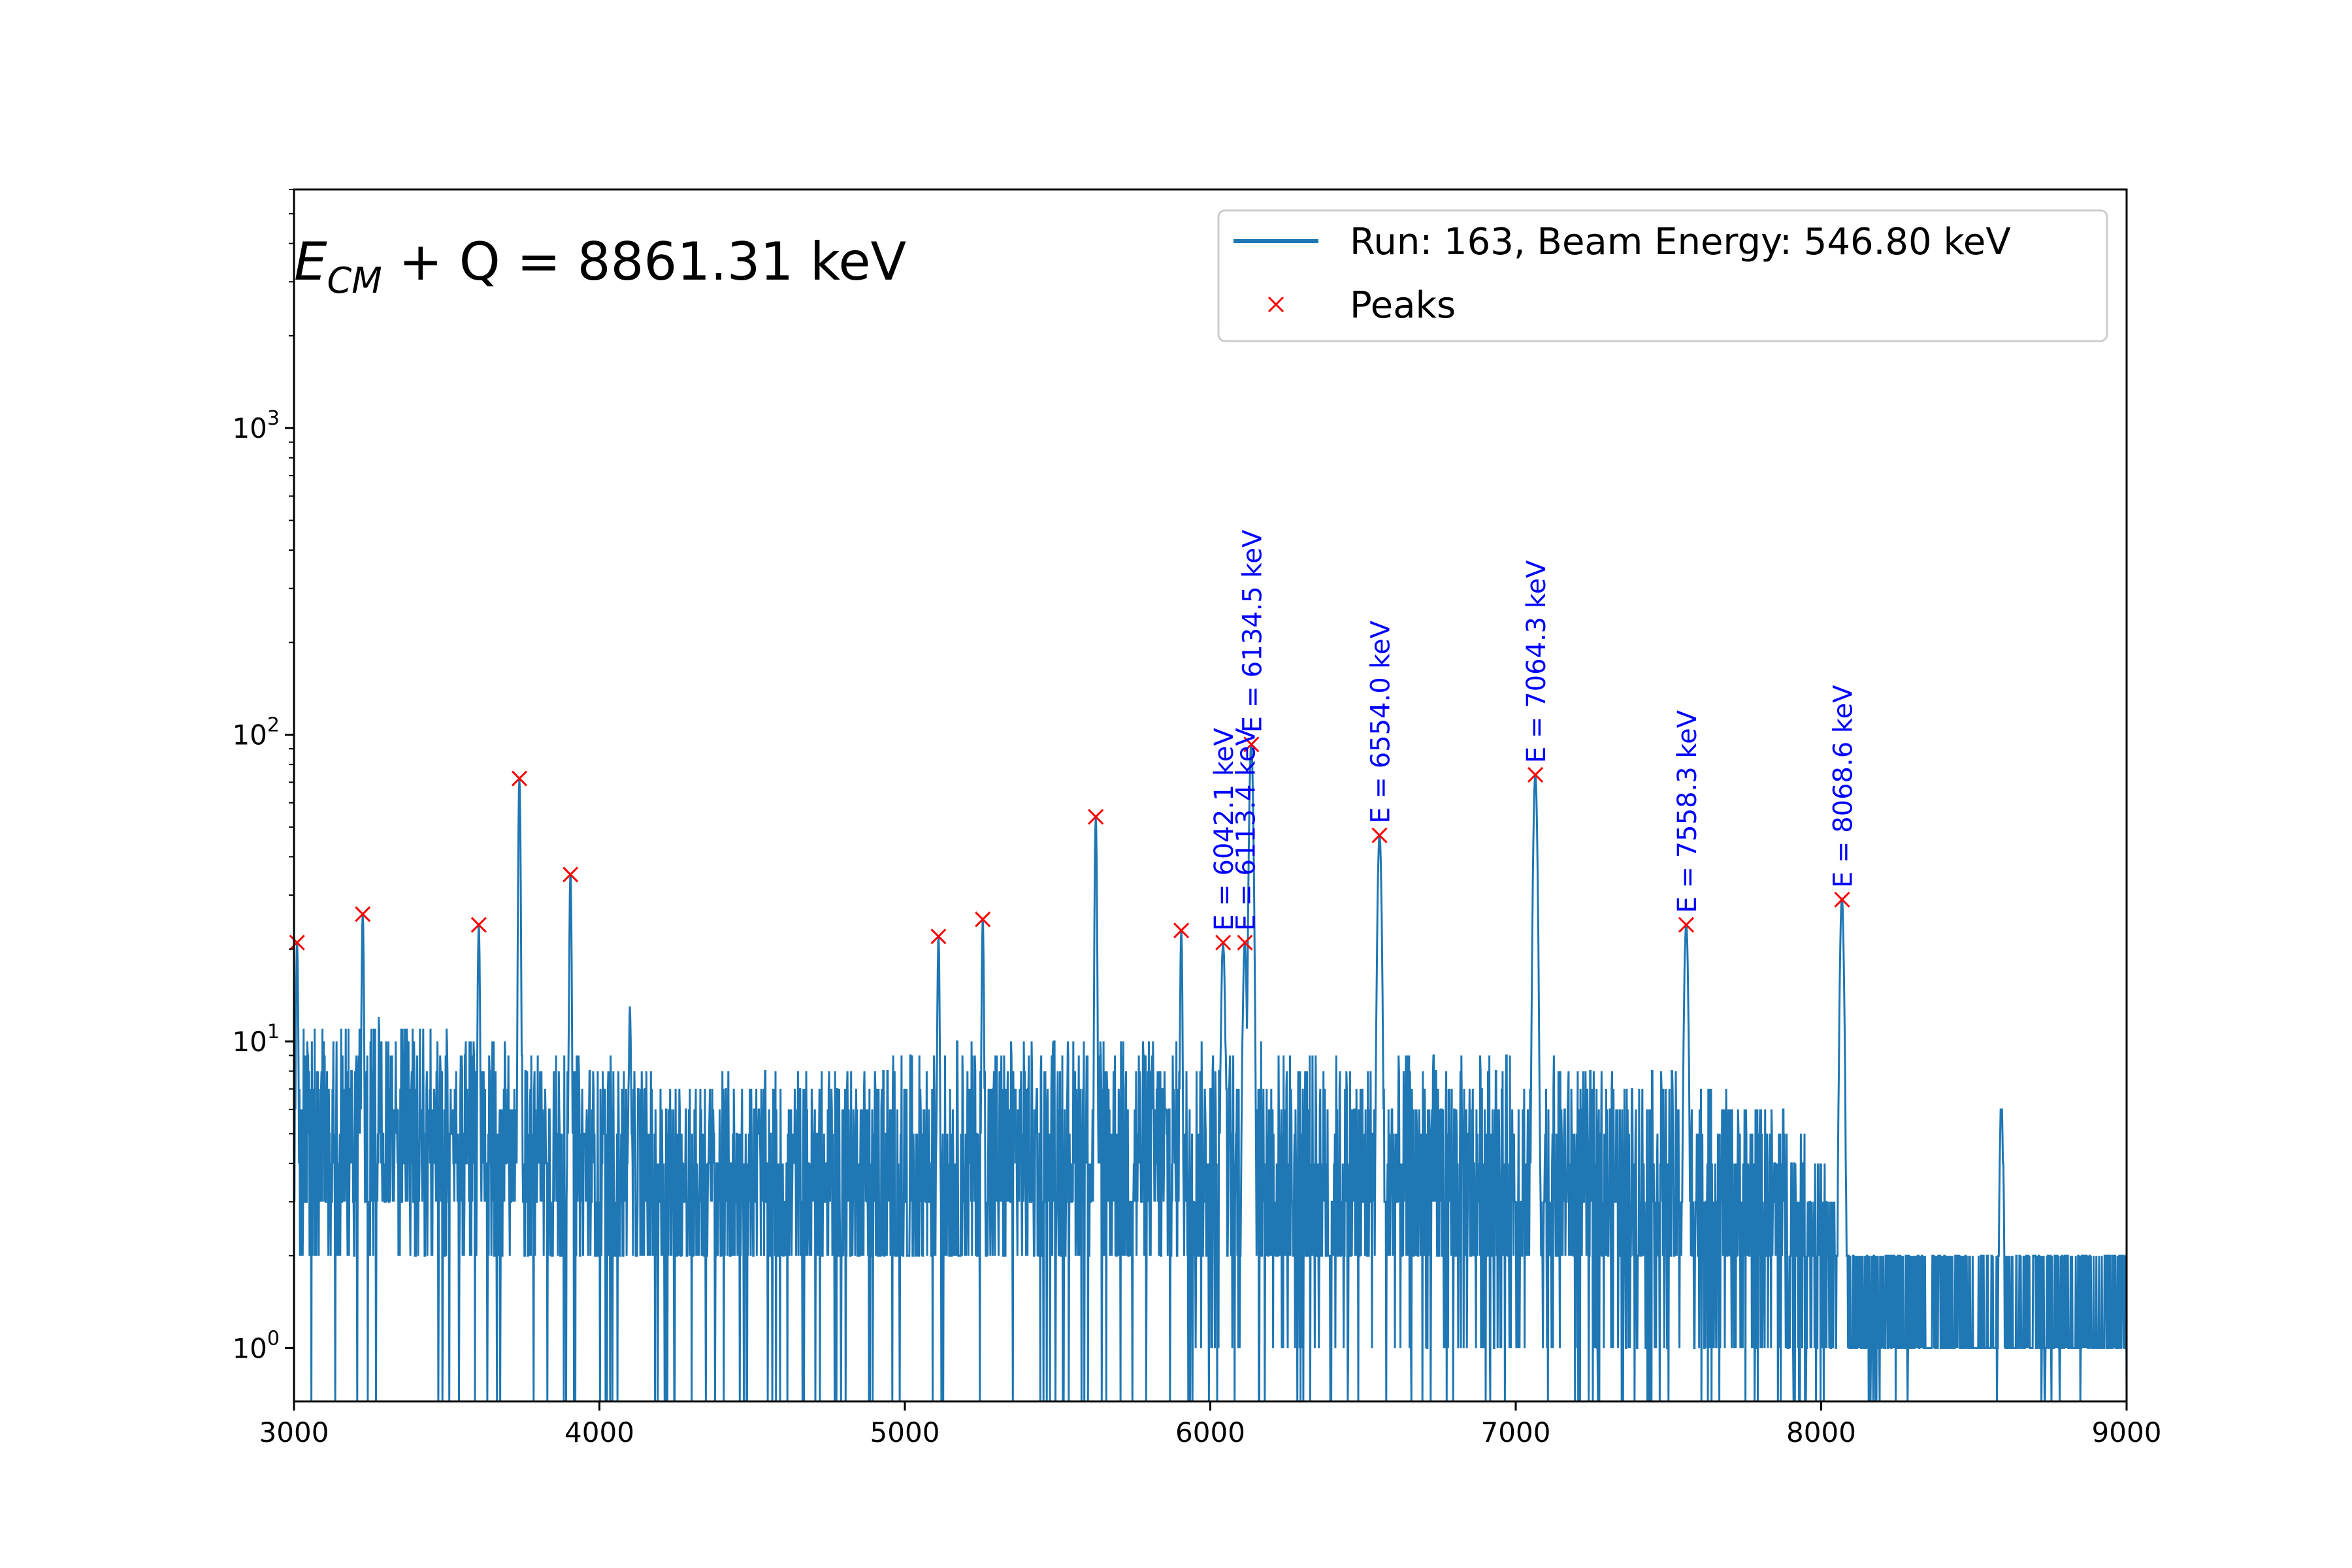 Image resolution: width=2352 pixels, height=1568 pixels. I want to click on legend-peaks-swatch, so click(1275, 304).